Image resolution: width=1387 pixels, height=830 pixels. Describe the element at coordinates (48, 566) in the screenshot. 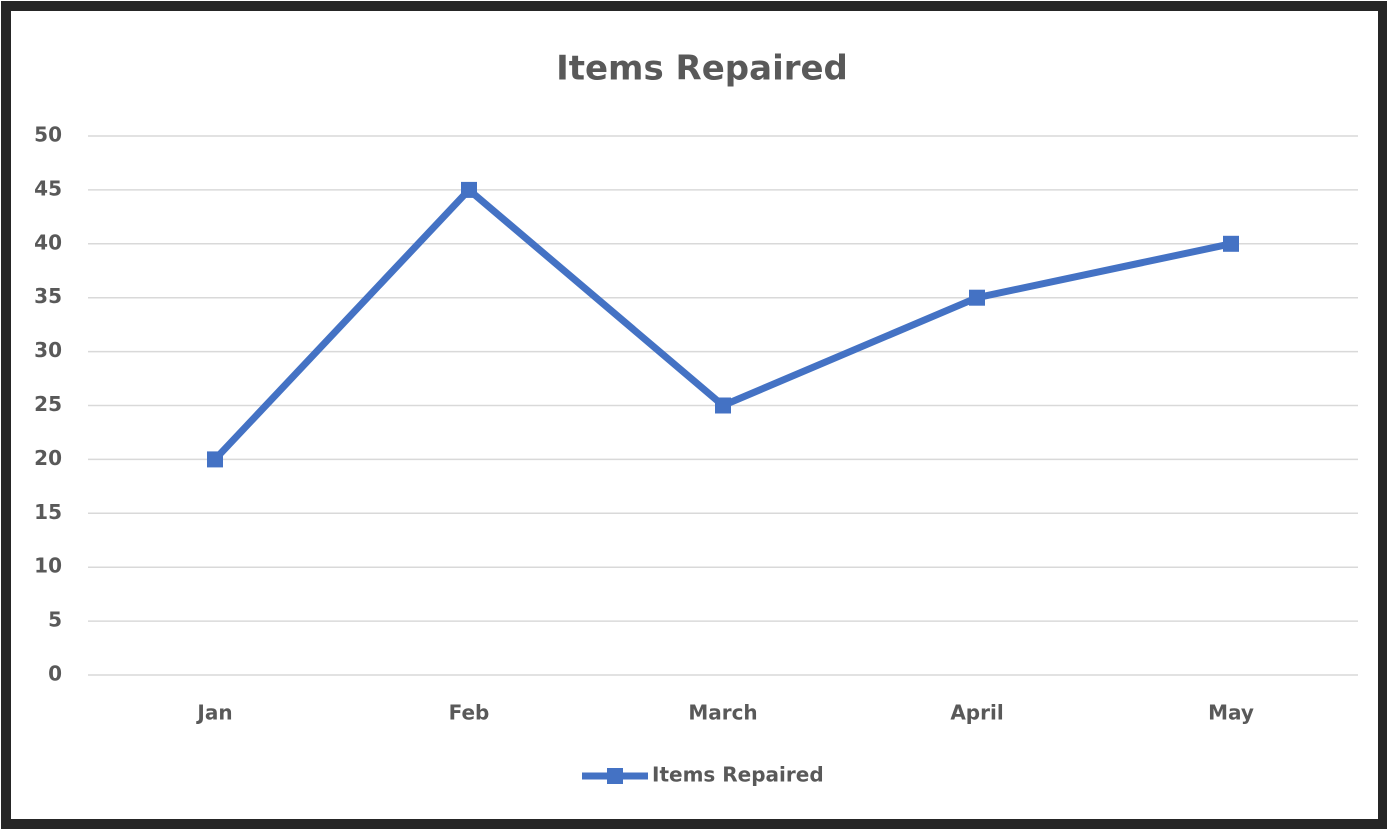

I see `y-tick-label: 10` at that location.